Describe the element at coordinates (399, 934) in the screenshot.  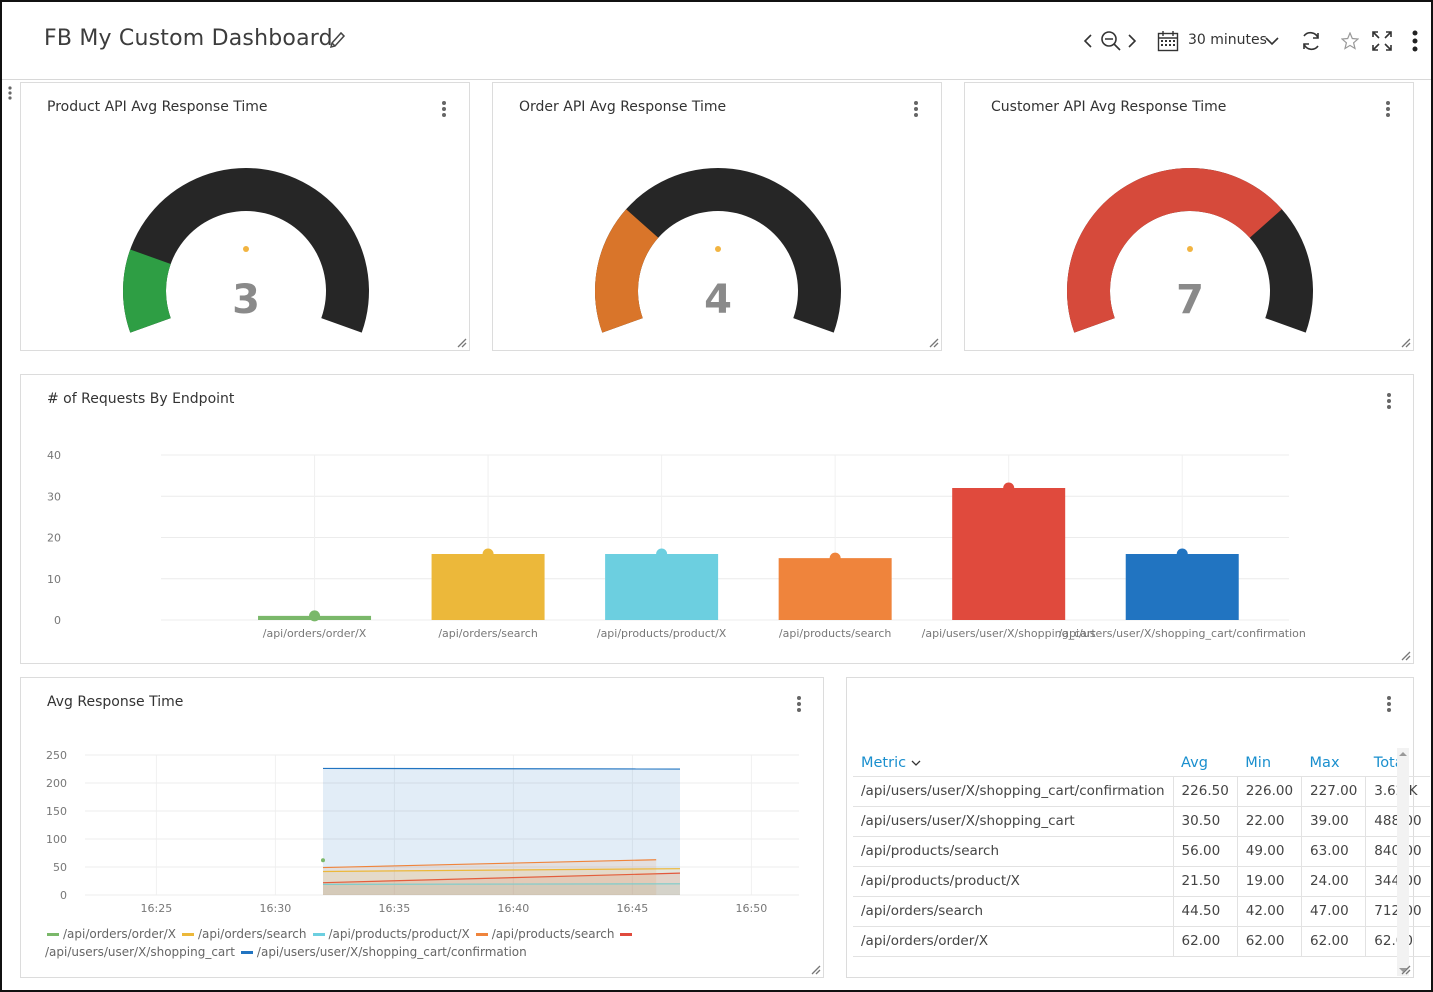
I see `legend-label: /api/products/product/X` at that location.